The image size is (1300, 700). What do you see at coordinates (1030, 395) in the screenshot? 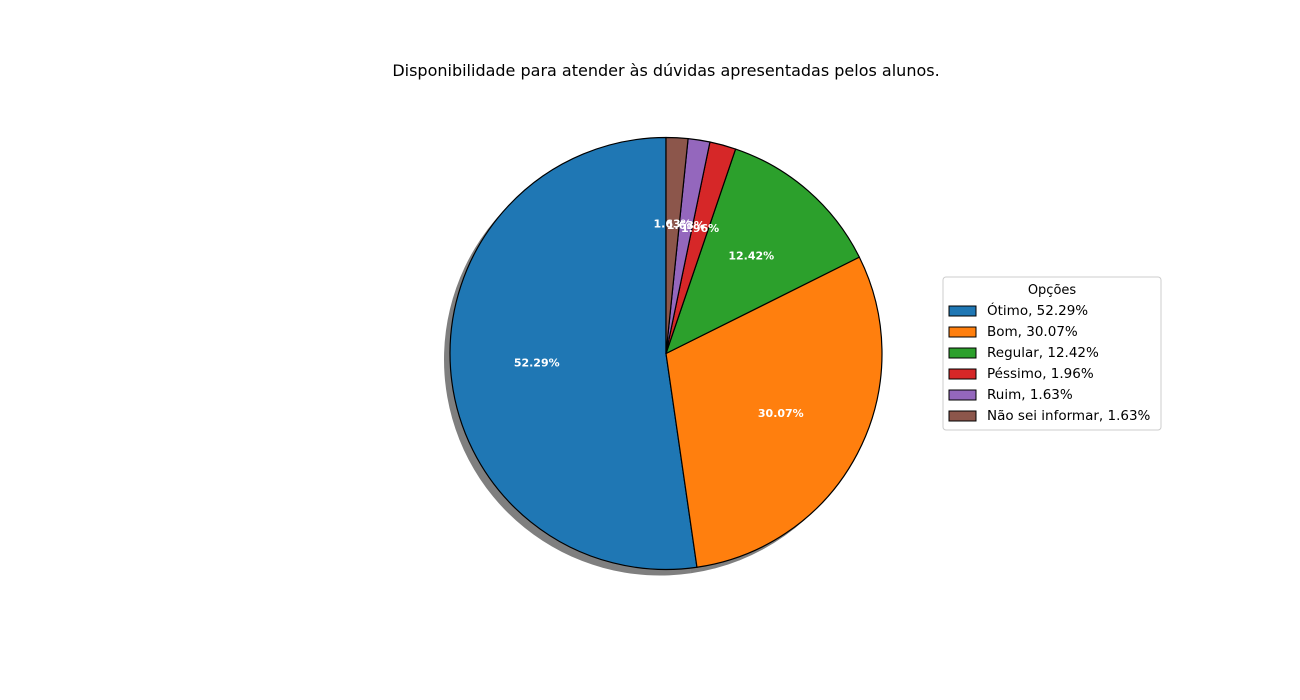
I see `legend-label-ruim: Ruim, 1.63%` at bounding box center [1030, 395].